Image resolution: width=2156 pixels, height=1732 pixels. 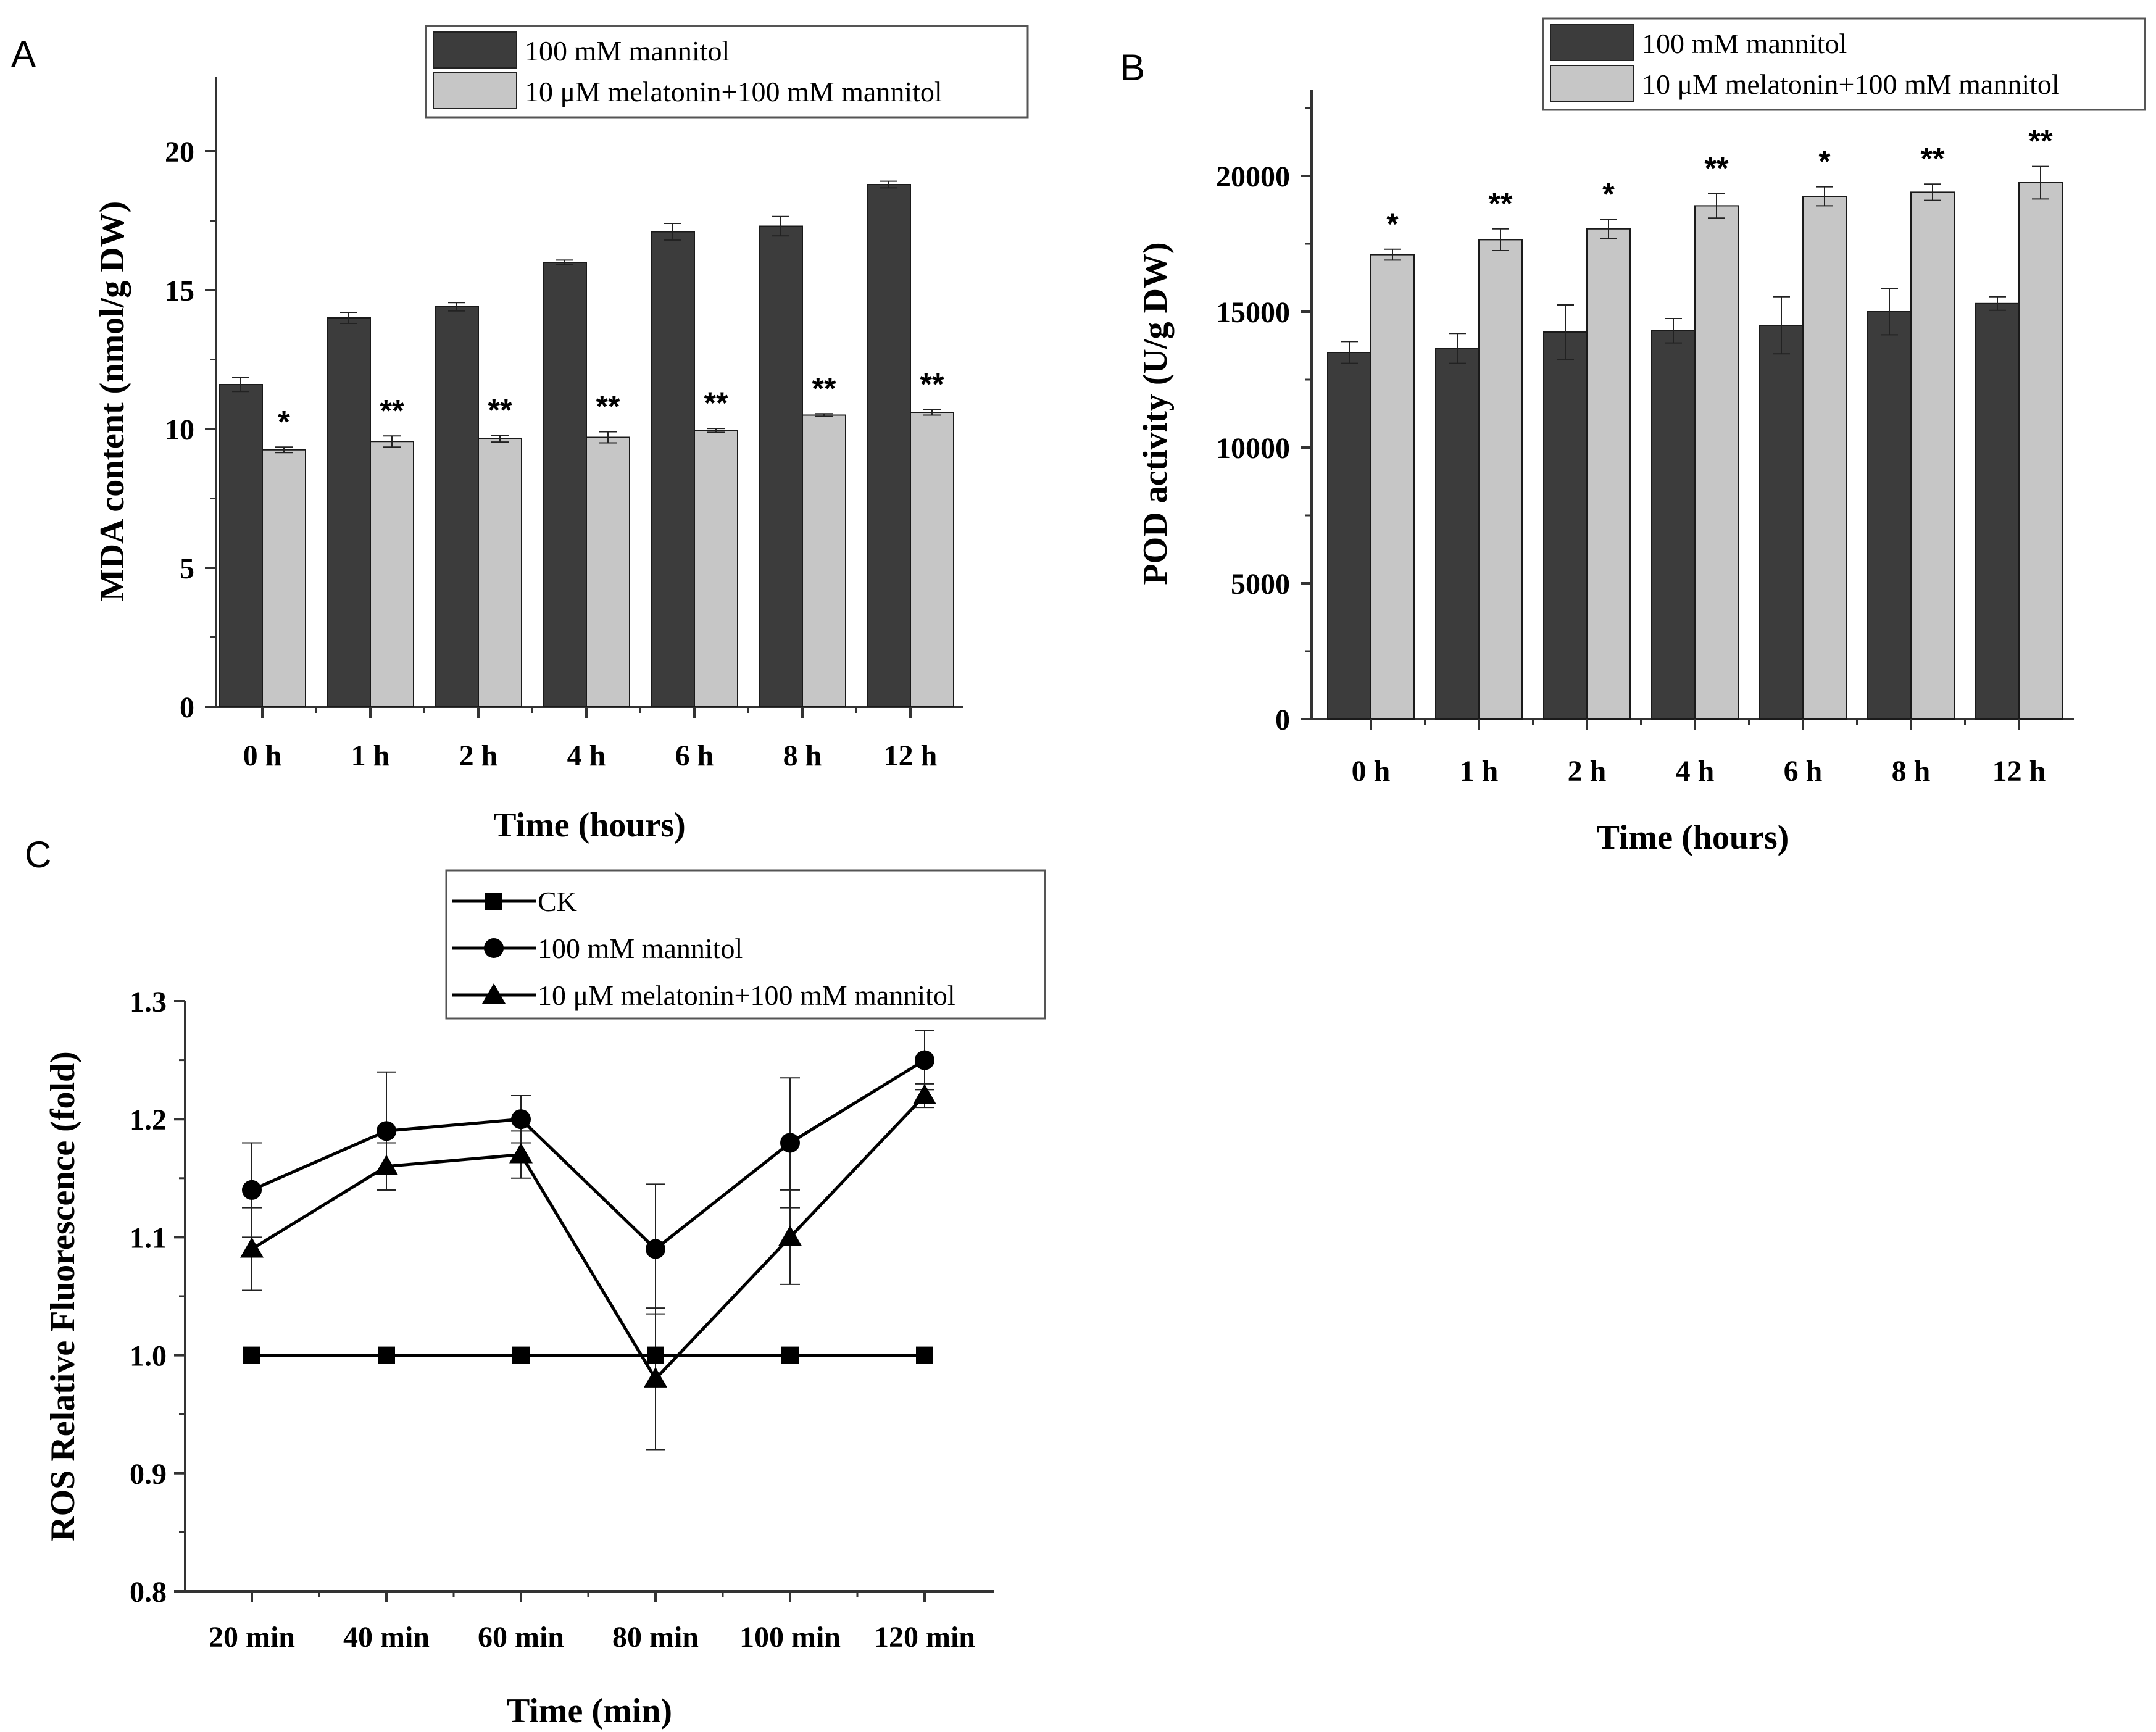 I want to click on x-tick-label: 80 min, so click(x=655, y=1637).